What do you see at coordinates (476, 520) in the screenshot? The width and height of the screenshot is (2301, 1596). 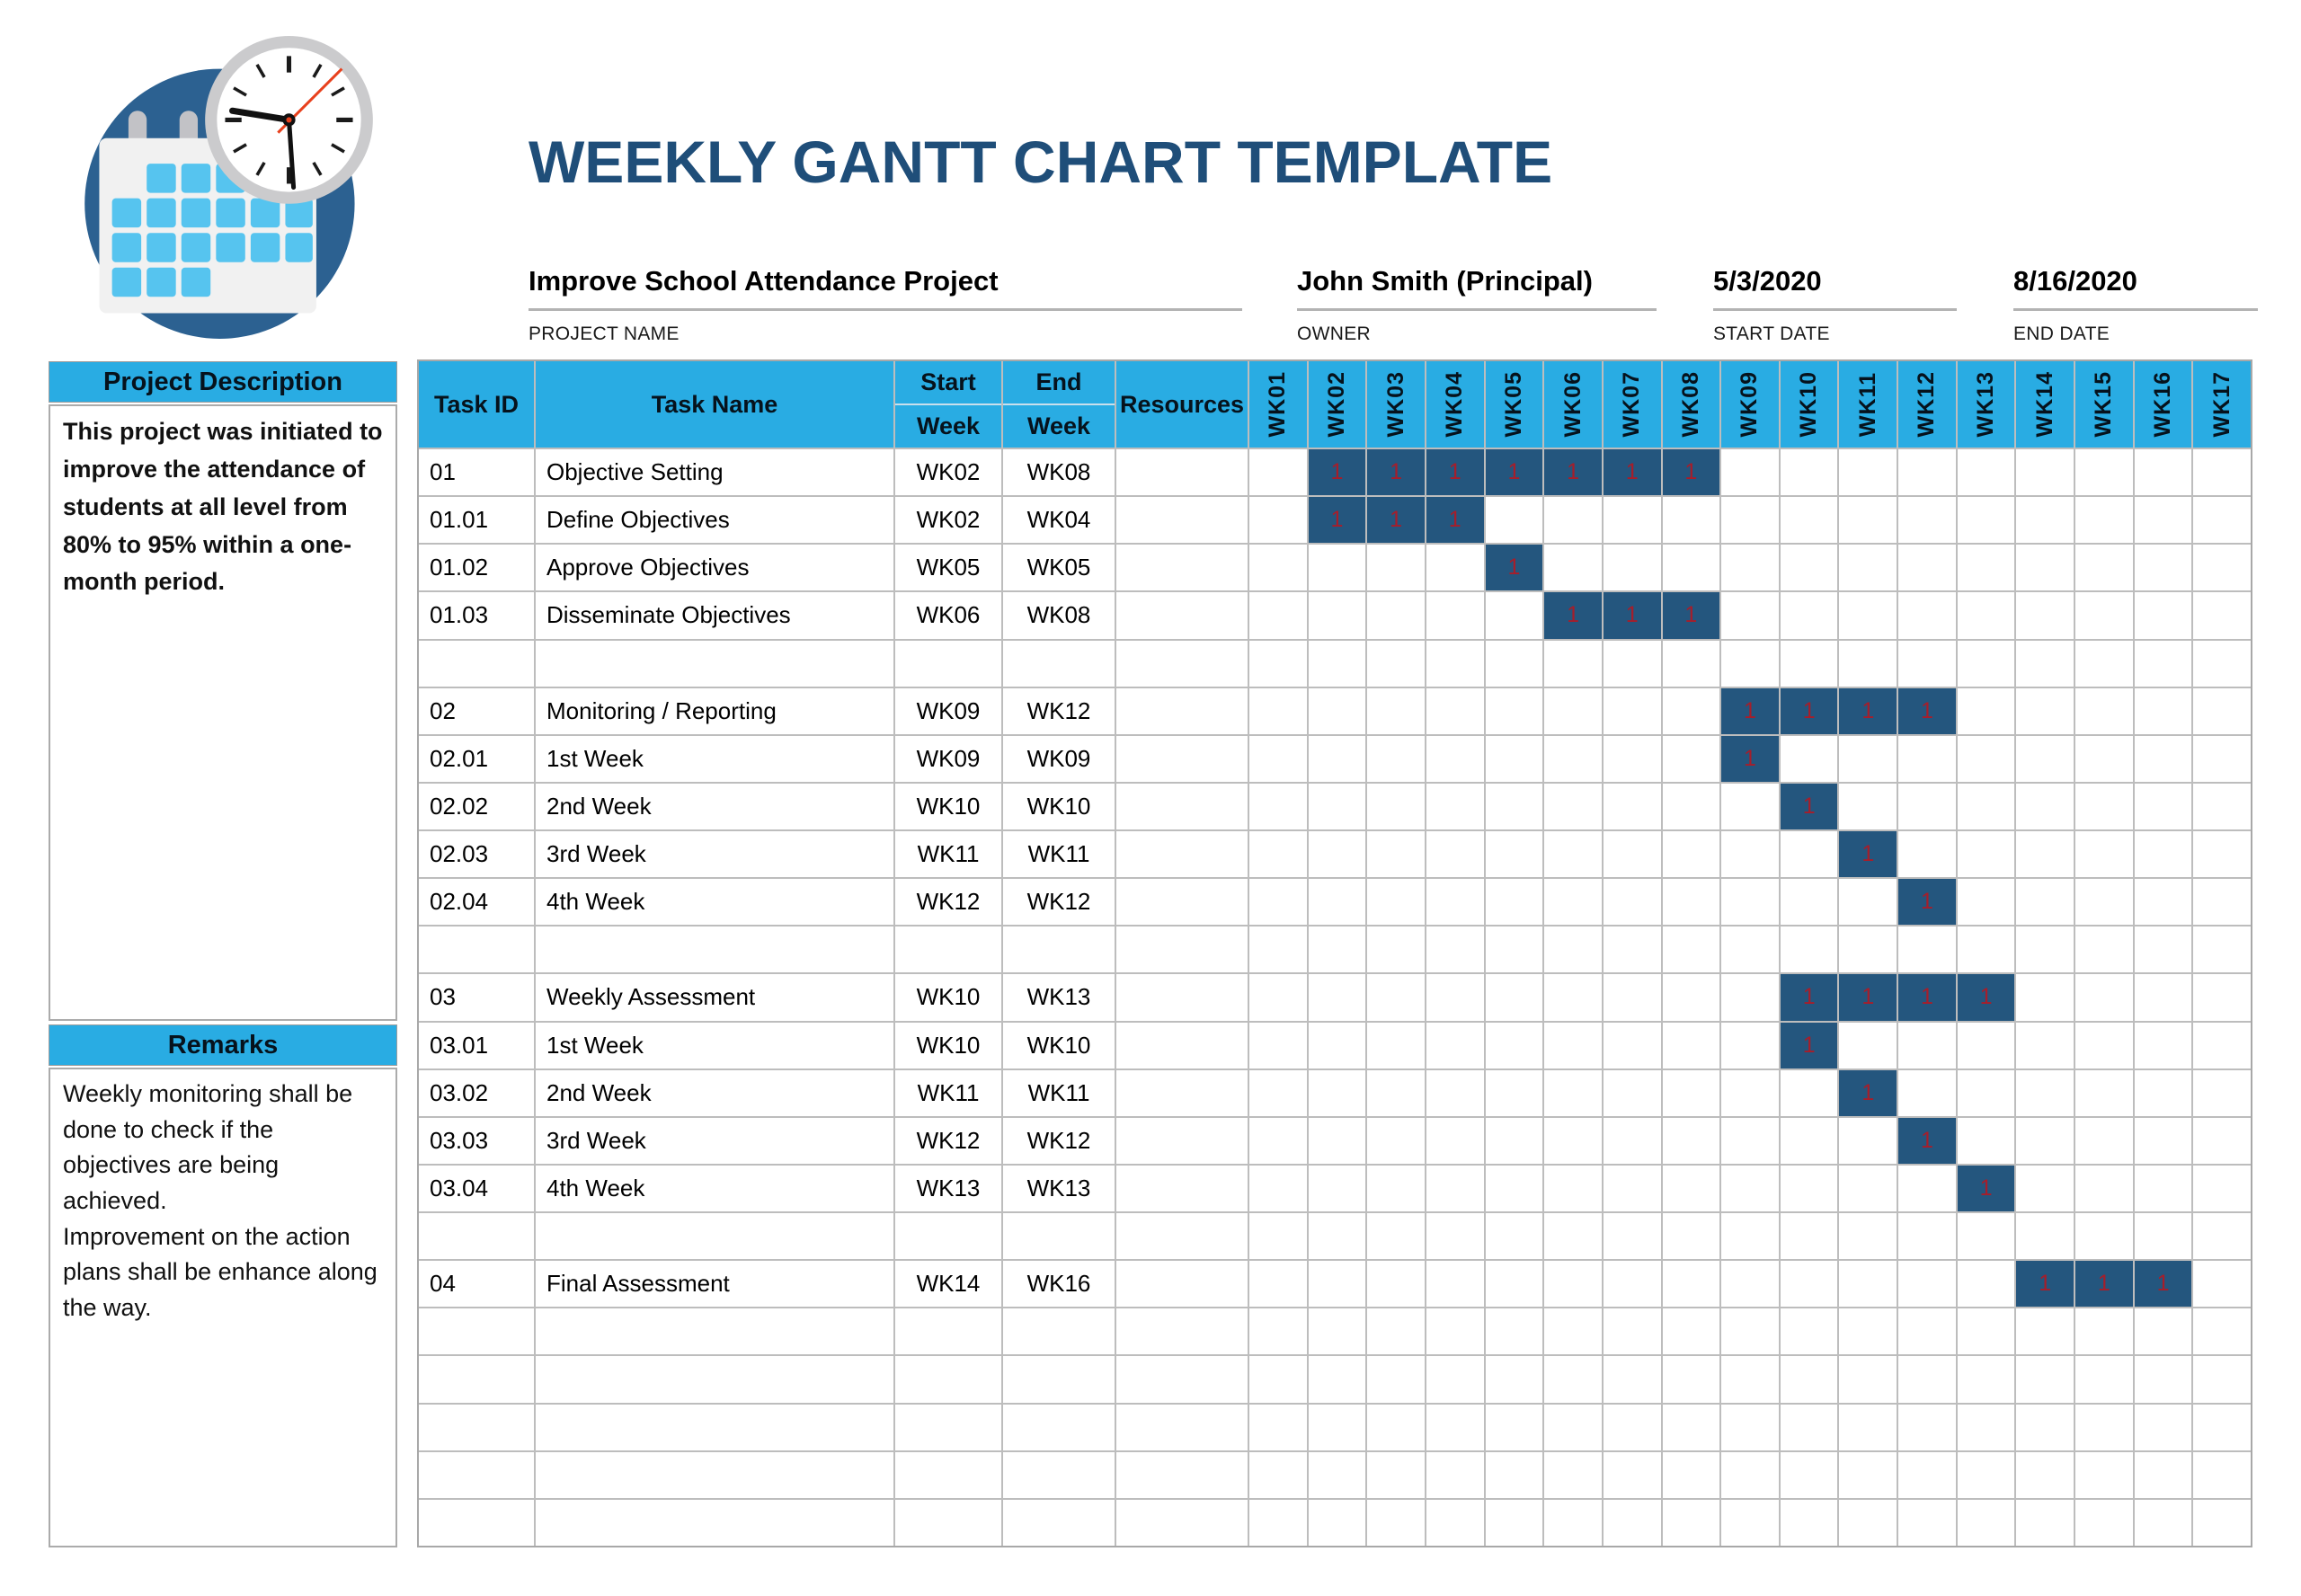 I see `task-id-cell: 01.01` at bounding box center [476, 520].